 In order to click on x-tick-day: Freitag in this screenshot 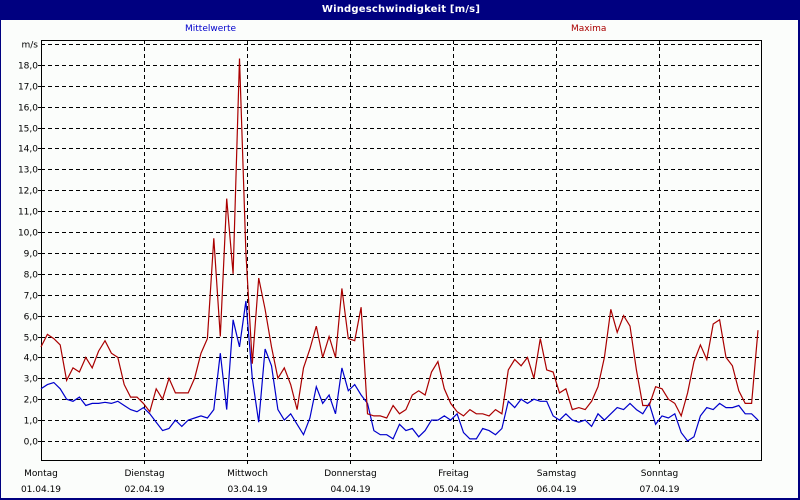, I will do `click(453, 474)`.